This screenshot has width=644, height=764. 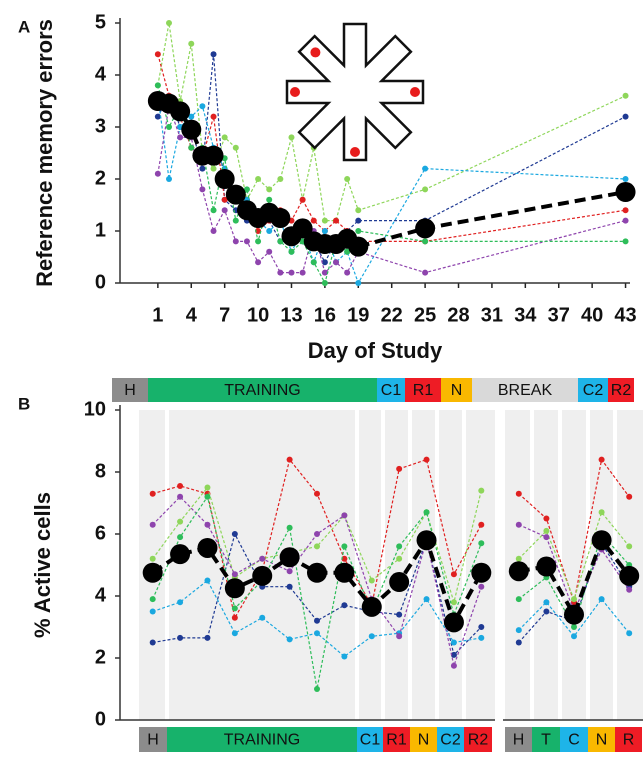 What do you see at coordinates (392, 315) in the screenshot?
I see `x-tick-label: 22` at bounding box center [392, 315].